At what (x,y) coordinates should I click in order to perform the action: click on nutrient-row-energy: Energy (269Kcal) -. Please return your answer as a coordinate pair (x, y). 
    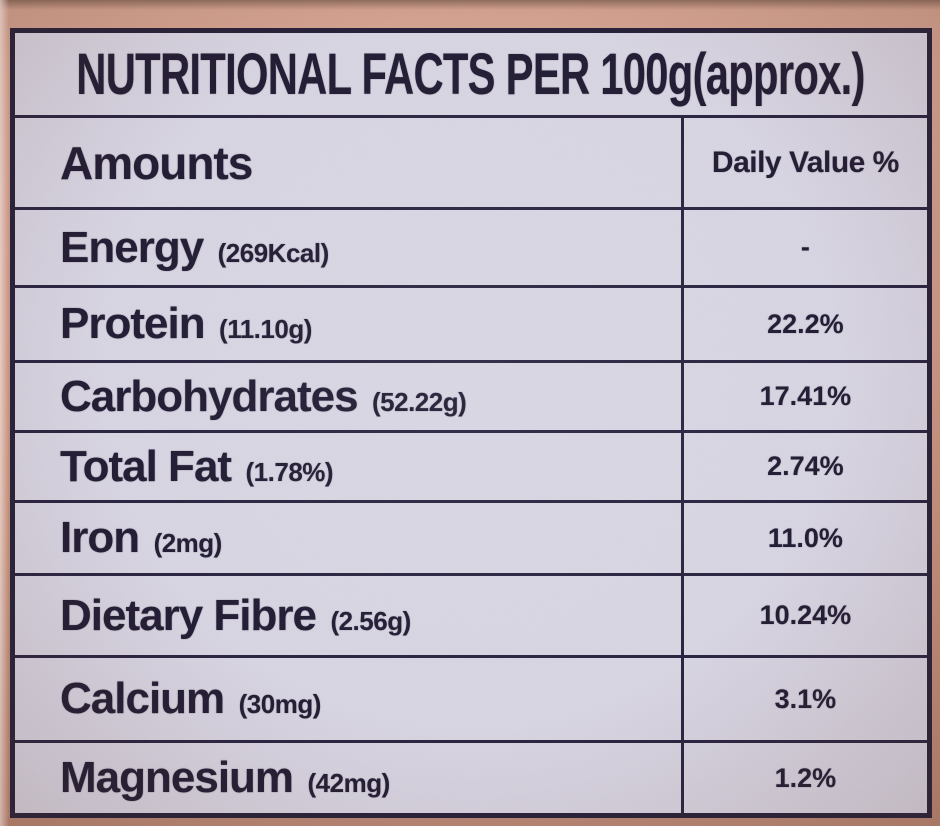
    Looking at the image, I should click on (471, 249).